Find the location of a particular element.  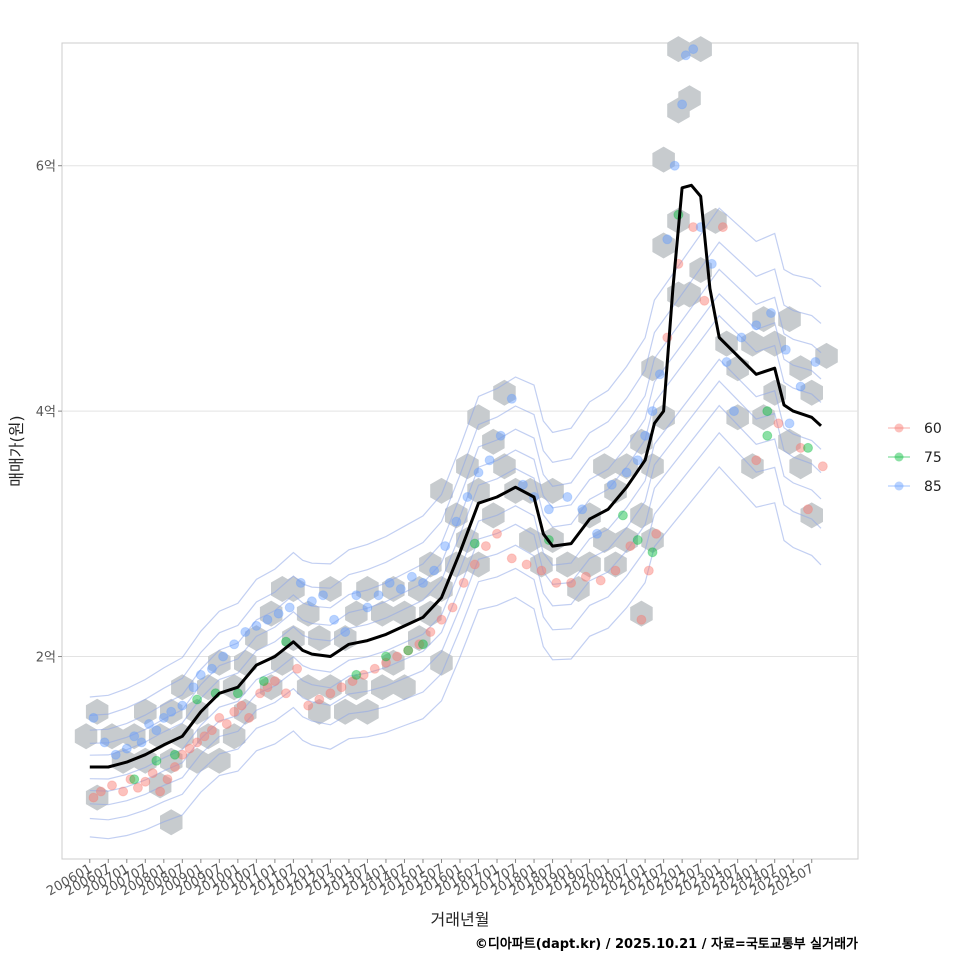

y-axis-ticks: 2억 4억 6억 is located at coordinates (49, 413).